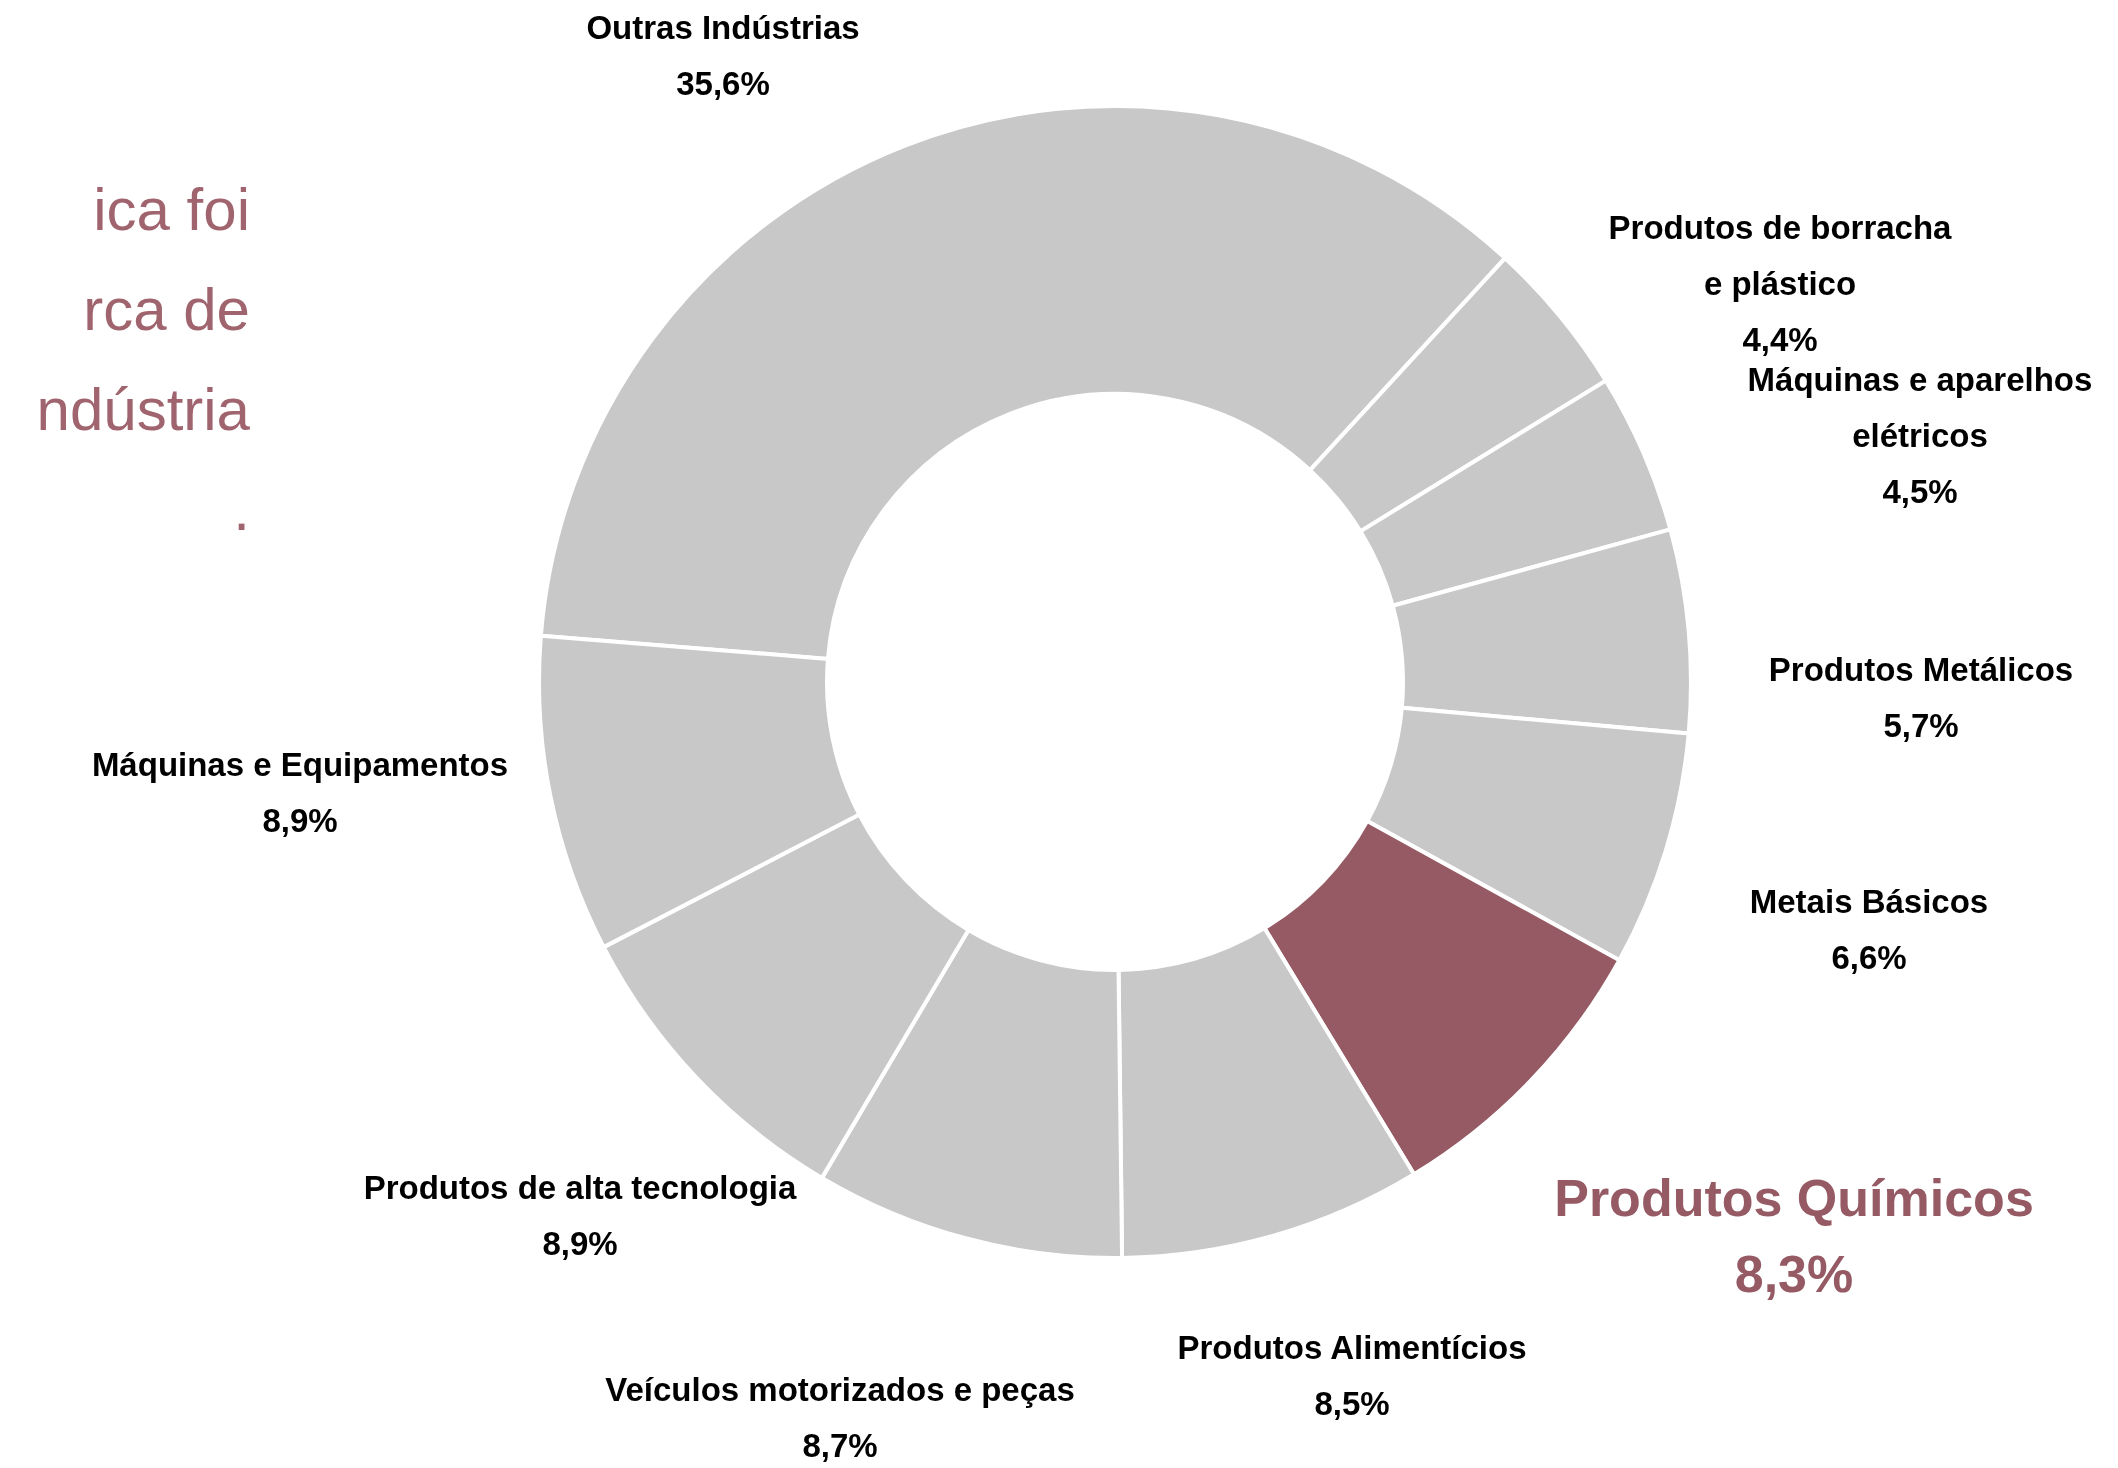 Image resolution: width=2118 pixels, height=1468 pixels. I want to click on text: rca de, so click(166, 310).